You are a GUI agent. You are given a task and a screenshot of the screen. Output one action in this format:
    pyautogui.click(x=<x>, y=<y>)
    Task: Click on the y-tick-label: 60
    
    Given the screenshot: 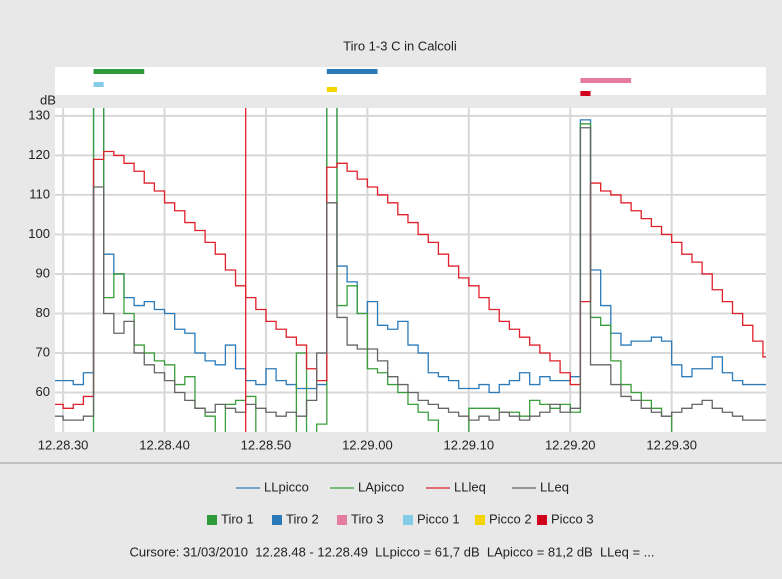 What is the action you would take?
    pyautogui.click(x=43, y=391)
    